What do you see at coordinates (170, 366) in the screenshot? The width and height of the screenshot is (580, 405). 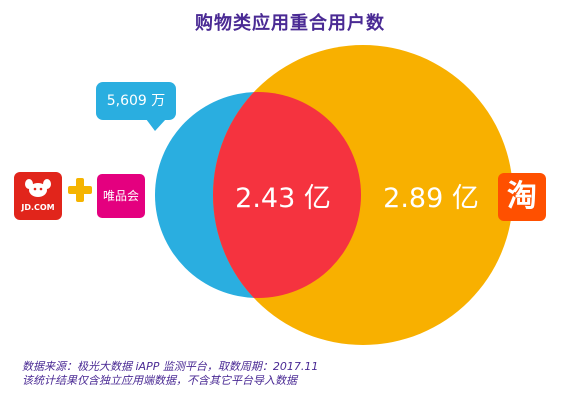 I see `source-line-1: 数据来源：极光大数据 iAPP 监测平台，取数周期：2017.11` at bounding box center [170, 366].